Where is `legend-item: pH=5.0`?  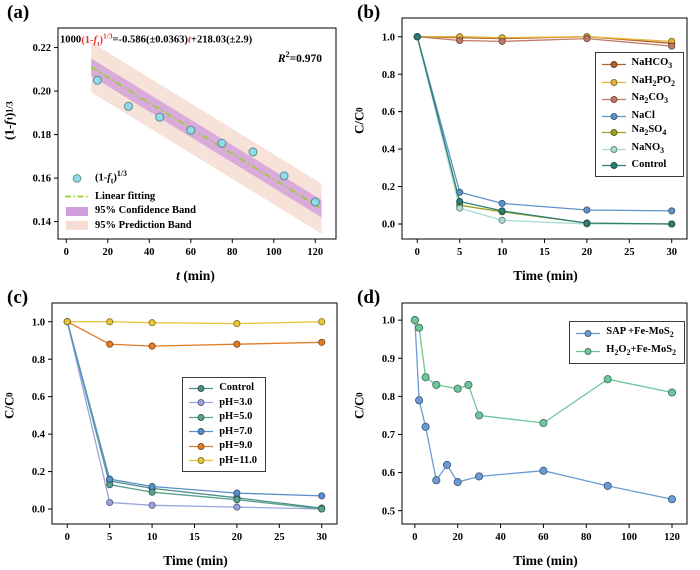 legend-item: pH=5.0 is located at coordinates (222, 417).